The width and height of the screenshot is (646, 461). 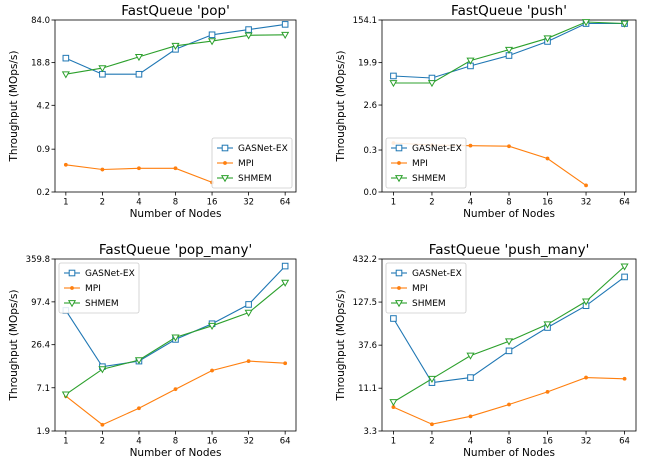 What do you see at coordinates (40, 303) in the screenshot?
I see `y-tick-label: 97.4` at bounding box center [40, 303].